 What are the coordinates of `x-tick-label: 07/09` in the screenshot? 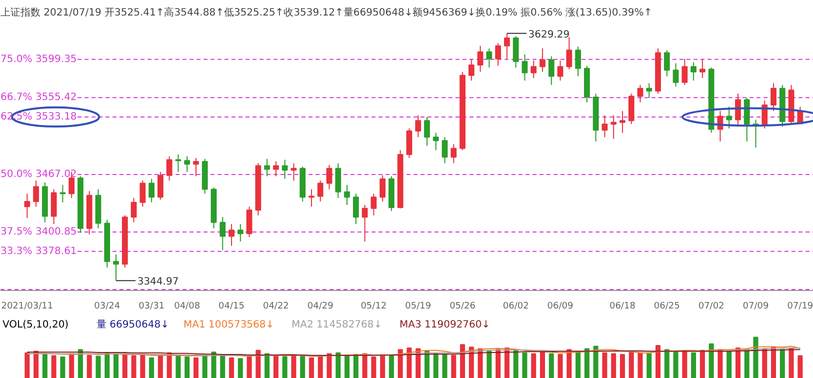 It's located at (755, 307).